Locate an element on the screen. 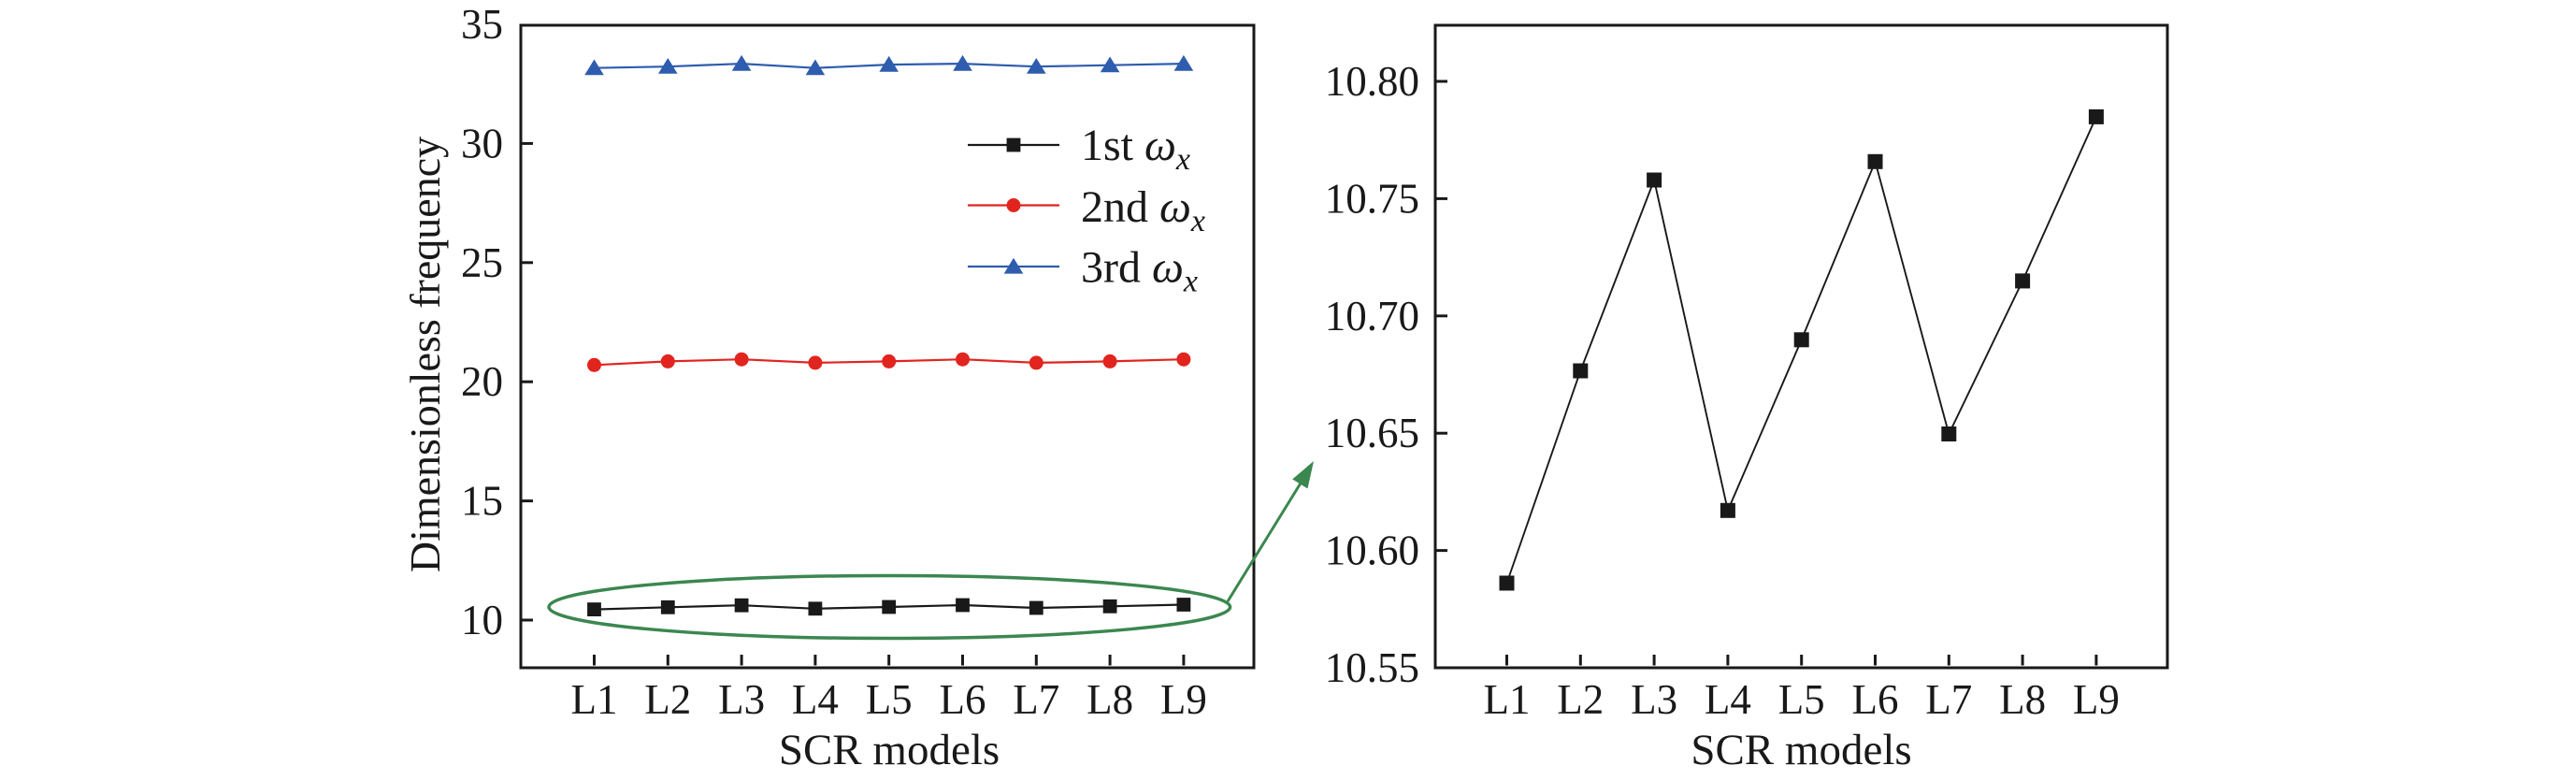 This screenshot has height=780, width=2576. svg-text: 35 is located at coordinates (482, 24).